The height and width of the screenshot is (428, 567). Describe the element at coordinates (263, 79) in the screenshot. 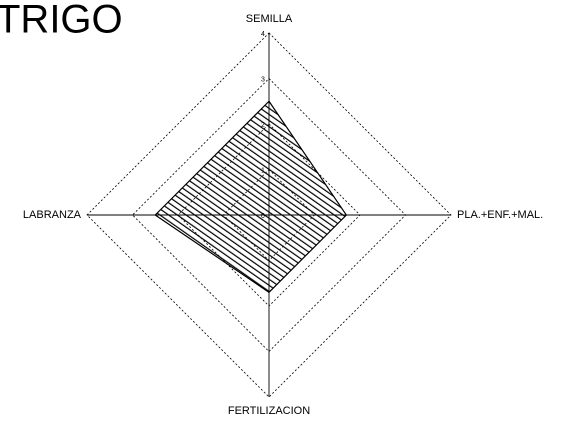

I see `r-tick-label: 3` at that location.